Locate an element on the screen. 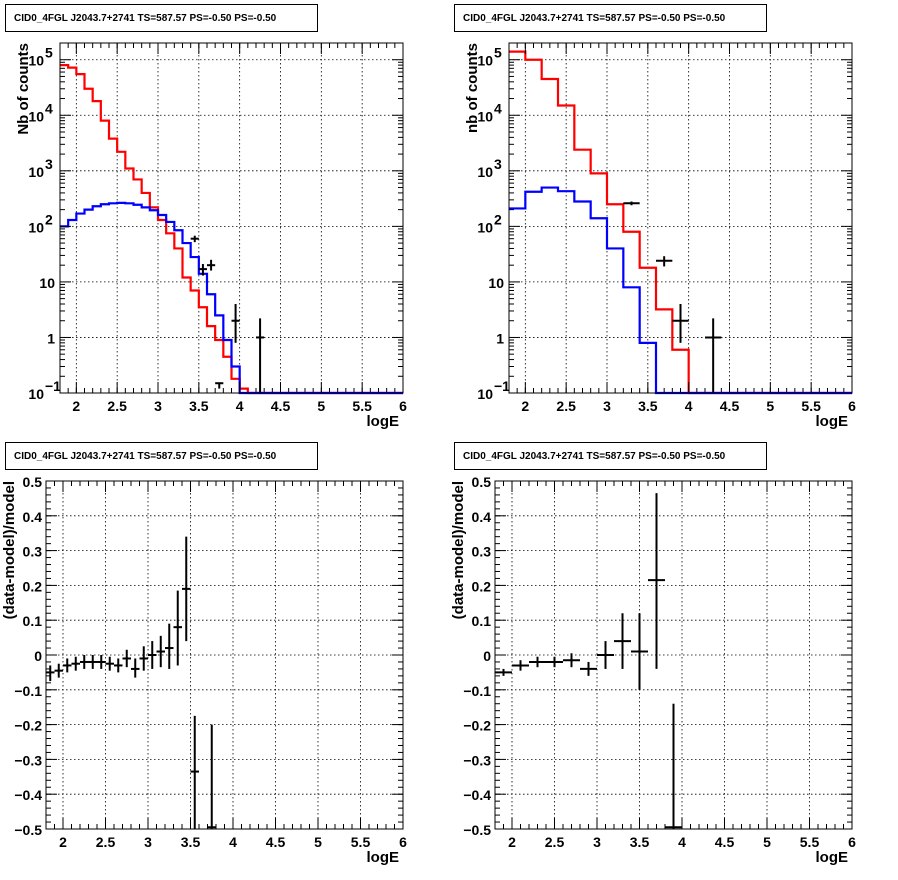 Image resolution: width=898 pixels, height=880 pixels. y-tick-label: 0.3 is located at coordinates (33, 552).